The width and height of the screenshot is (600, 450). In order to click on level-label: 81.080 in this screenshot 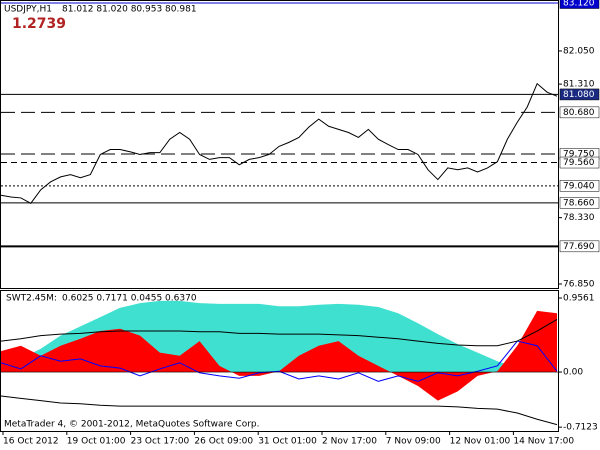, I will do `click(579, 95)`.